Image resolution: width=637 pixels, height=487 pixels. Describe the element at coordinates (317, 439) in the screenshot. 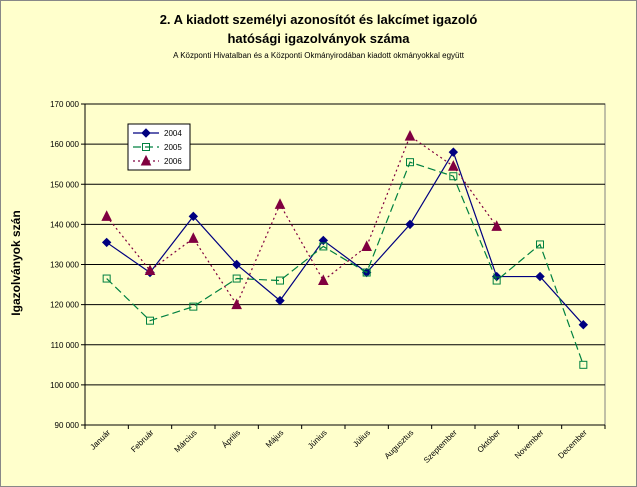

I see `x-tick-label: Június` at that location.